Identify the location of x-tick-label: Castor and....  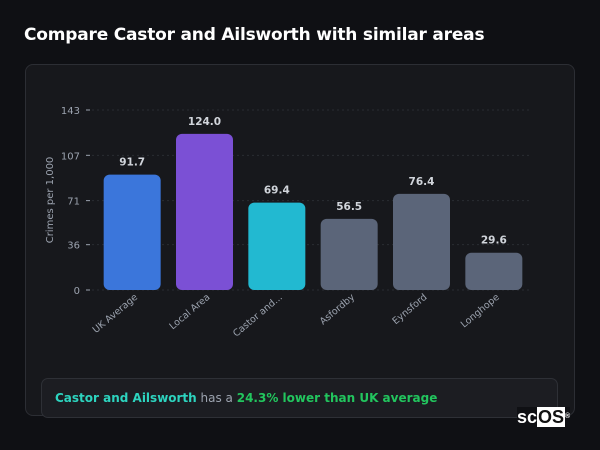
(258, 316).